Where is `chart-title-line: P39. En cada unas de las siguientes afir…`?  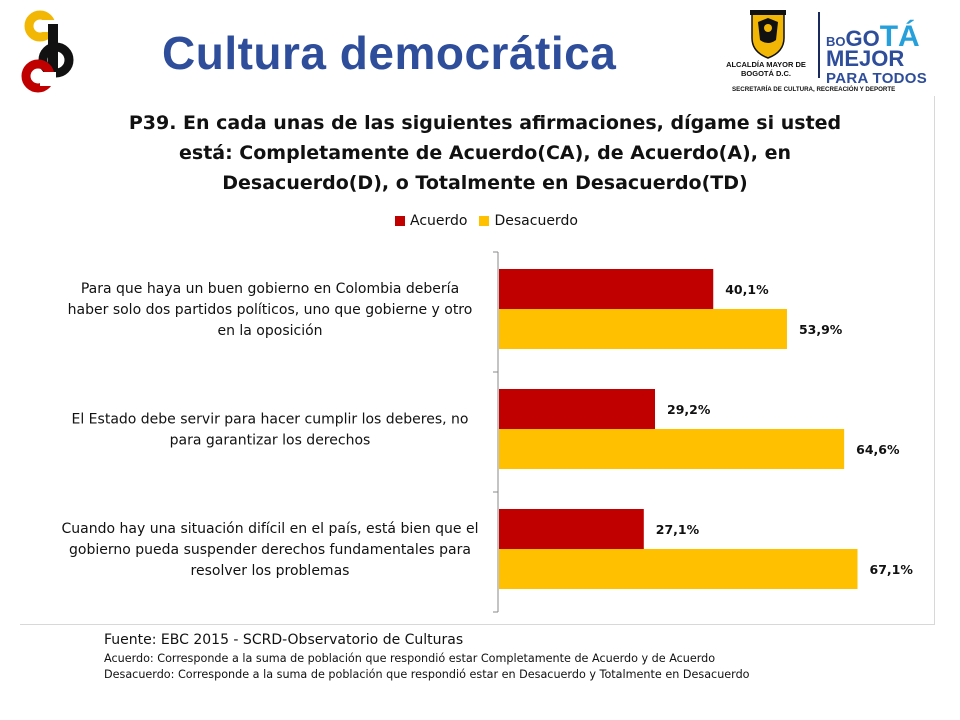
chart-title-line: P39. En cada unas de las siguientes afir… is located at coordinates (485, 123).